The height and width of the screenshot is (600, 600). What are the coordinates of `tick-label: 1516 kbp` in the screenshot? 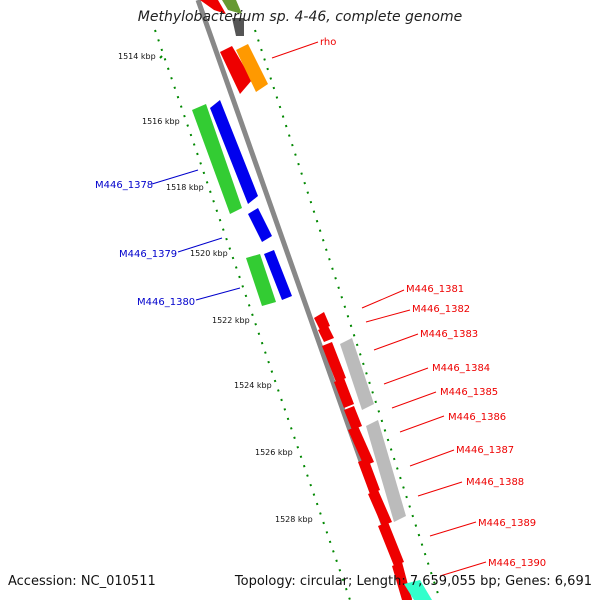 It's located at (161, 121).